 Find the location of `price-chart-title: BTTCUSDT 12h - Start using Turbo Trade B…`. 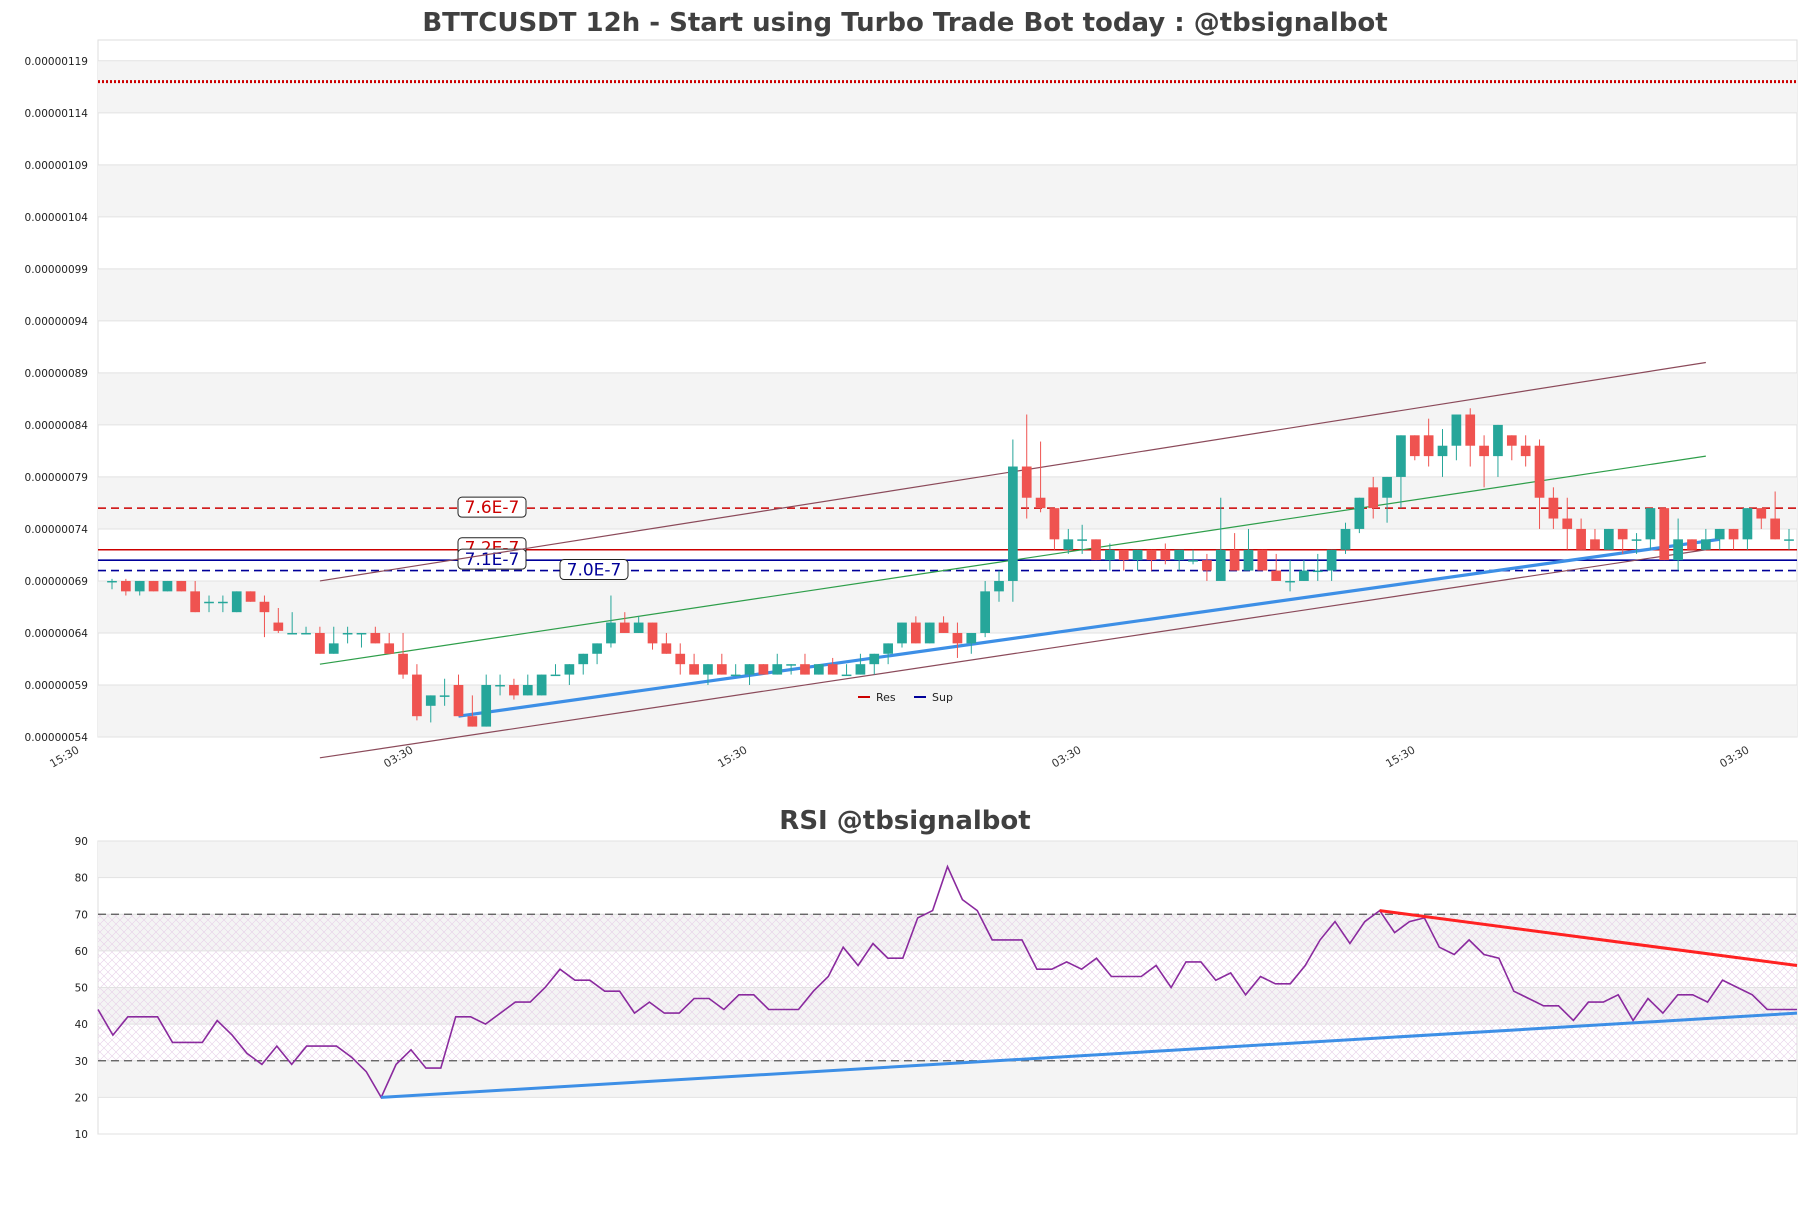

price-chart-title: BTTCUSDT 12h - Start using Turbo Trade B… is located at coordinates (904, 23).